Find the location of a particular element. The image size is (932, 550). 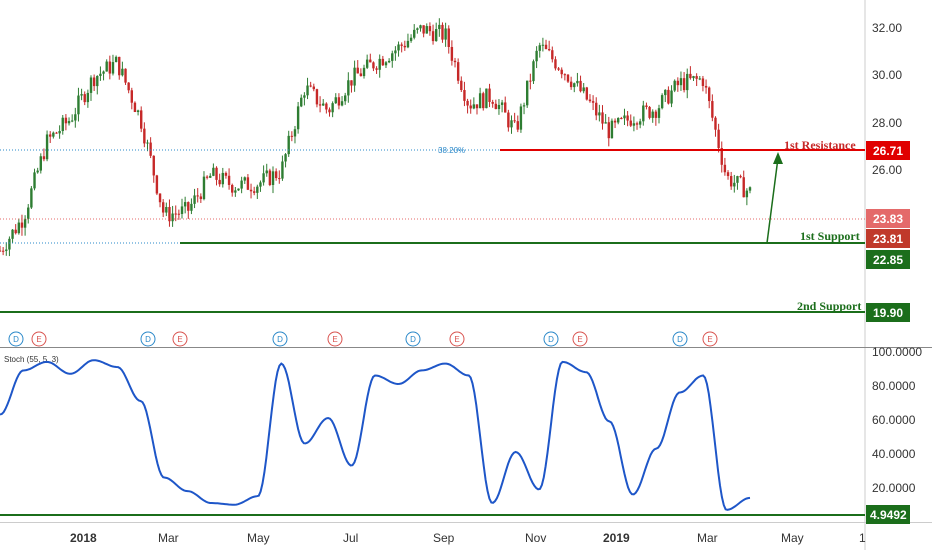

stoch-tick: 80.0000 is located at coordinates (894, 386).